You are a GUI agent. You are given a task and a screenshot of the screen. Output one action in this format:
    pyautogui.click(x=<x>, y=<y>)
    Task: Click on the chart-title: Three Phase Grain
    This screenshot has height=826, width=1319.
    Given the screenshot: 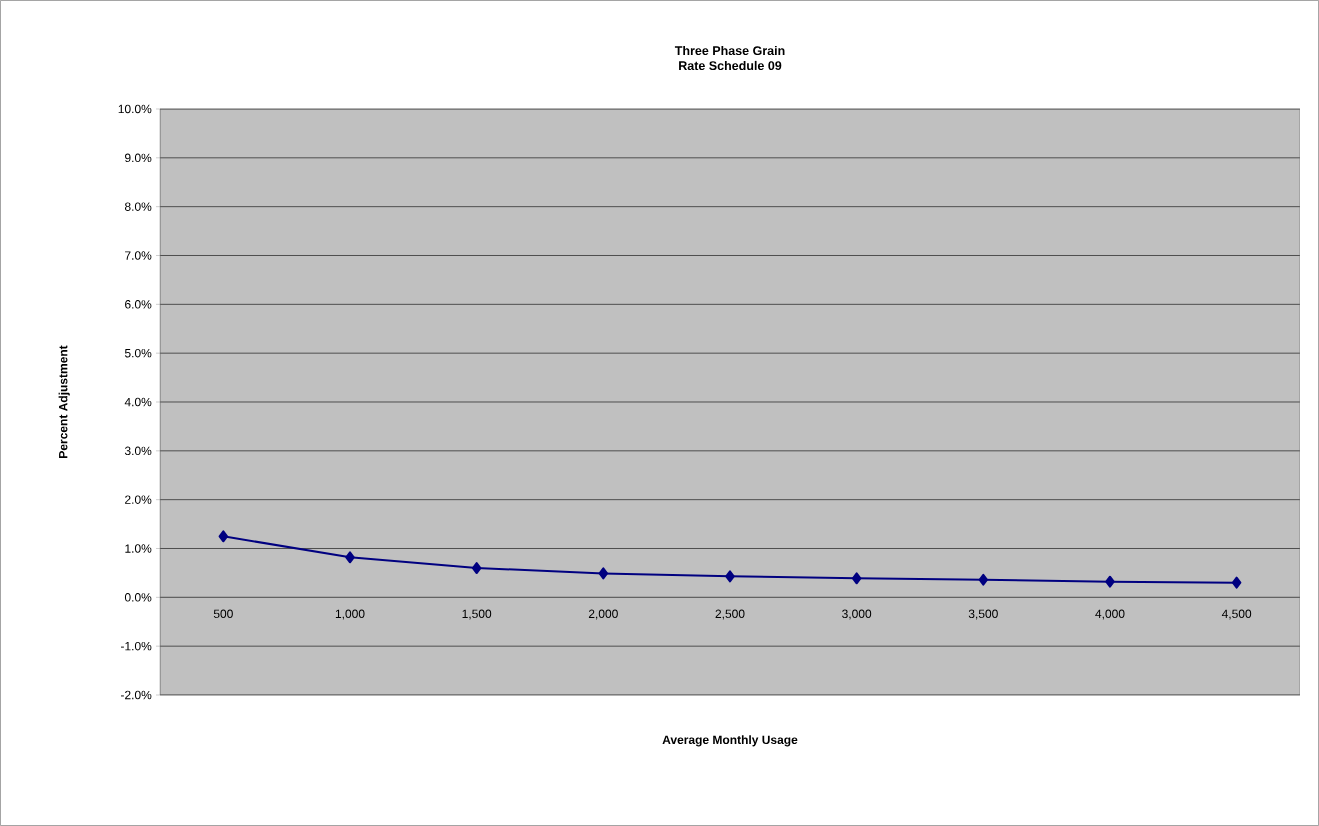 What is the action you would take?
    pyautogui.click(x=729, y=50)
    